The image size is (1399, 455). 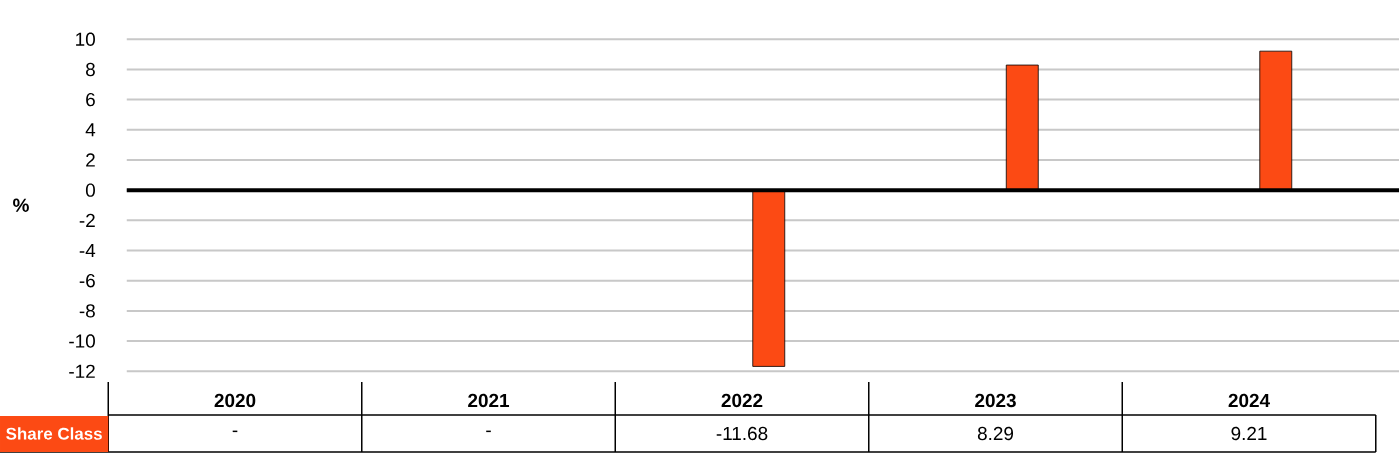 I want to click on x-tick-label: 2022, so click(x=742, y=400).